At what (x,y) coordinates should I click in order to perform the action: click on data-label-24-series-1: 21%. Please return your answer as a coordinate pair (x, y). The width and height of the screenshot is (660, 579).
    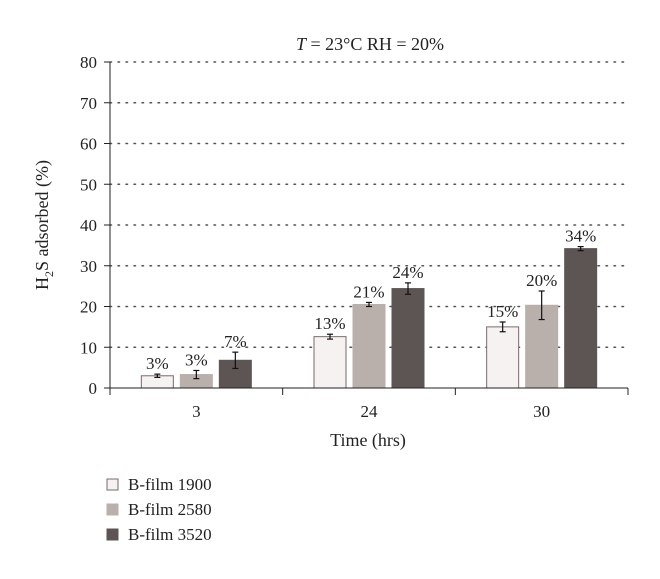
    Looking at the image, I should click on (368, 291).